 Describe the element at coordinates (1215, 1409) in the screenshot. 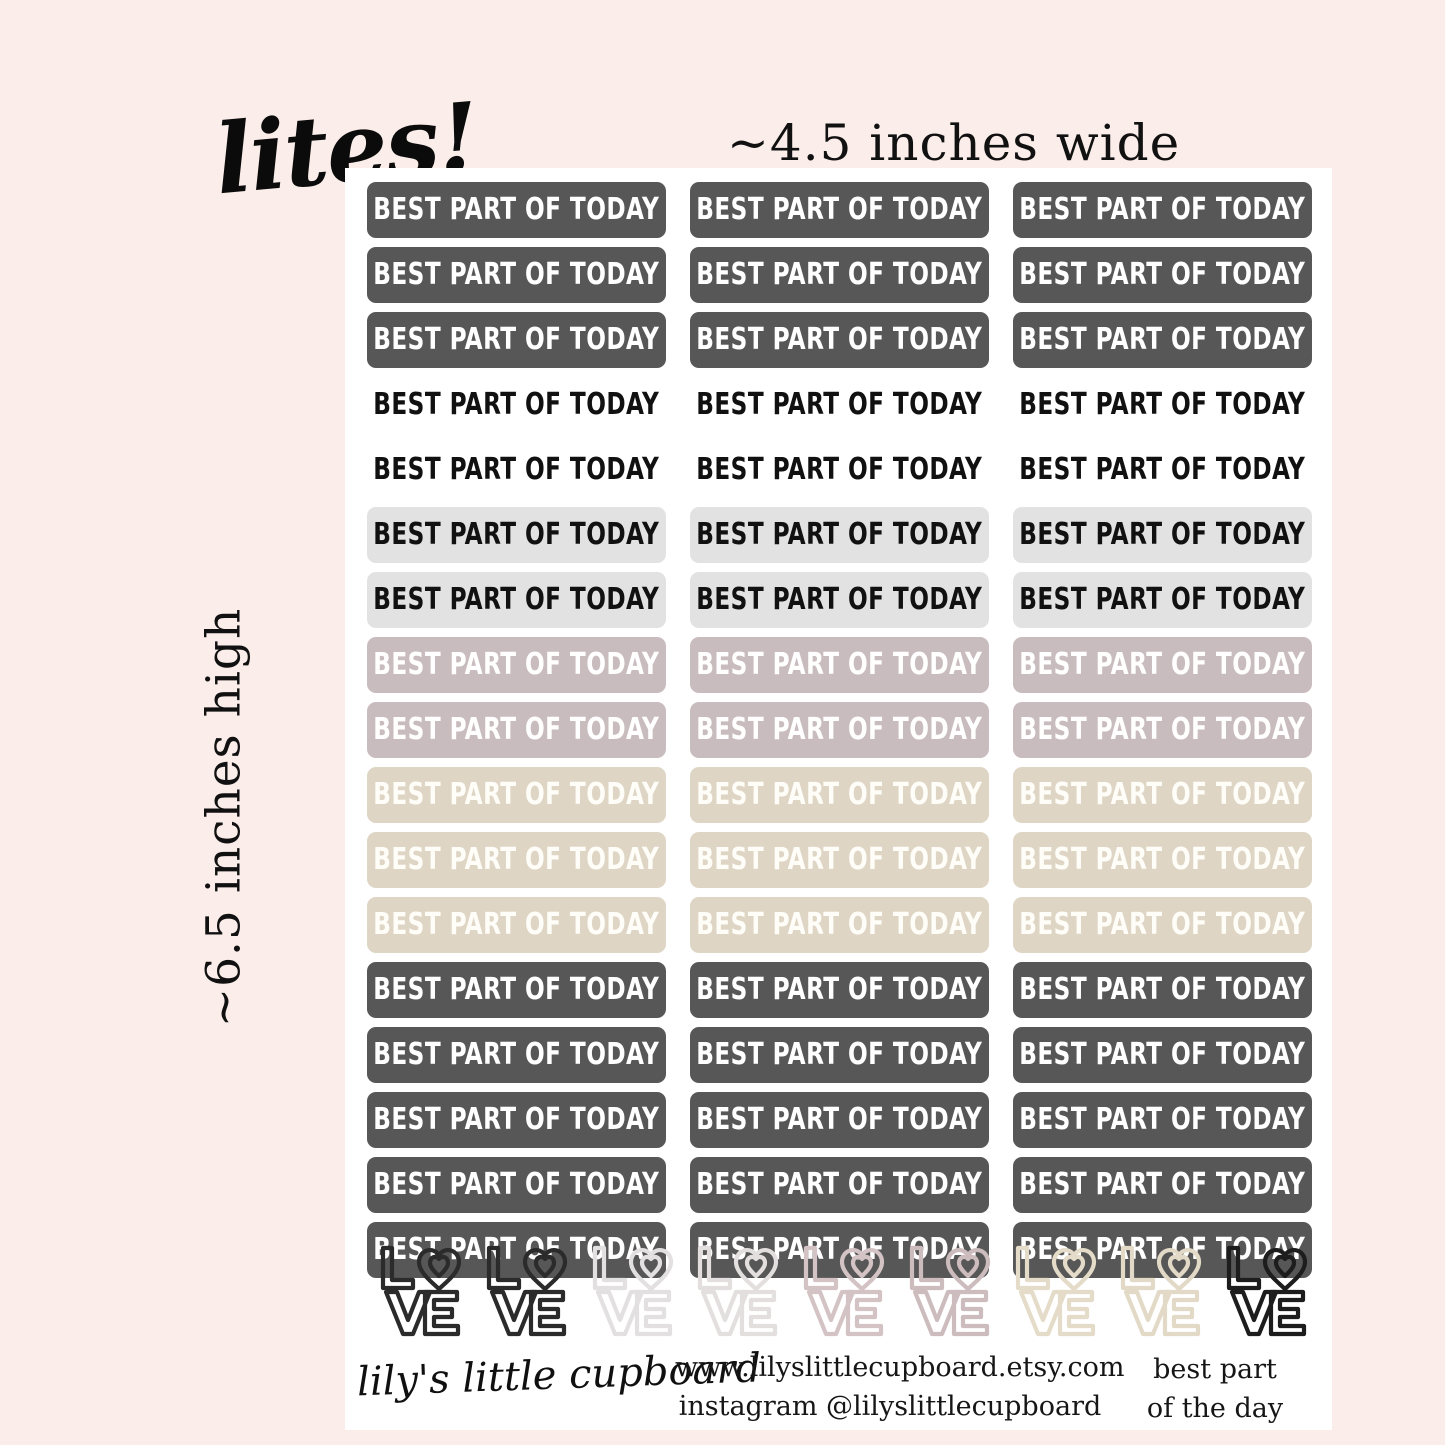

I see `tagline-line-2: of the day` at that location.